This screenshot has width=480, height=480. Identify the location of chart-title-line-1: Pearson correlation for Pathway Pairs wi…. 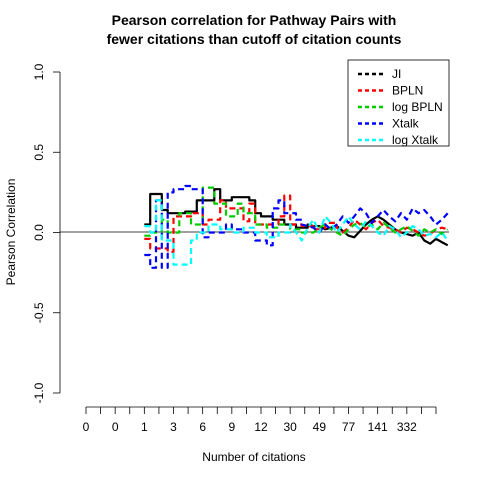
(254, 20).